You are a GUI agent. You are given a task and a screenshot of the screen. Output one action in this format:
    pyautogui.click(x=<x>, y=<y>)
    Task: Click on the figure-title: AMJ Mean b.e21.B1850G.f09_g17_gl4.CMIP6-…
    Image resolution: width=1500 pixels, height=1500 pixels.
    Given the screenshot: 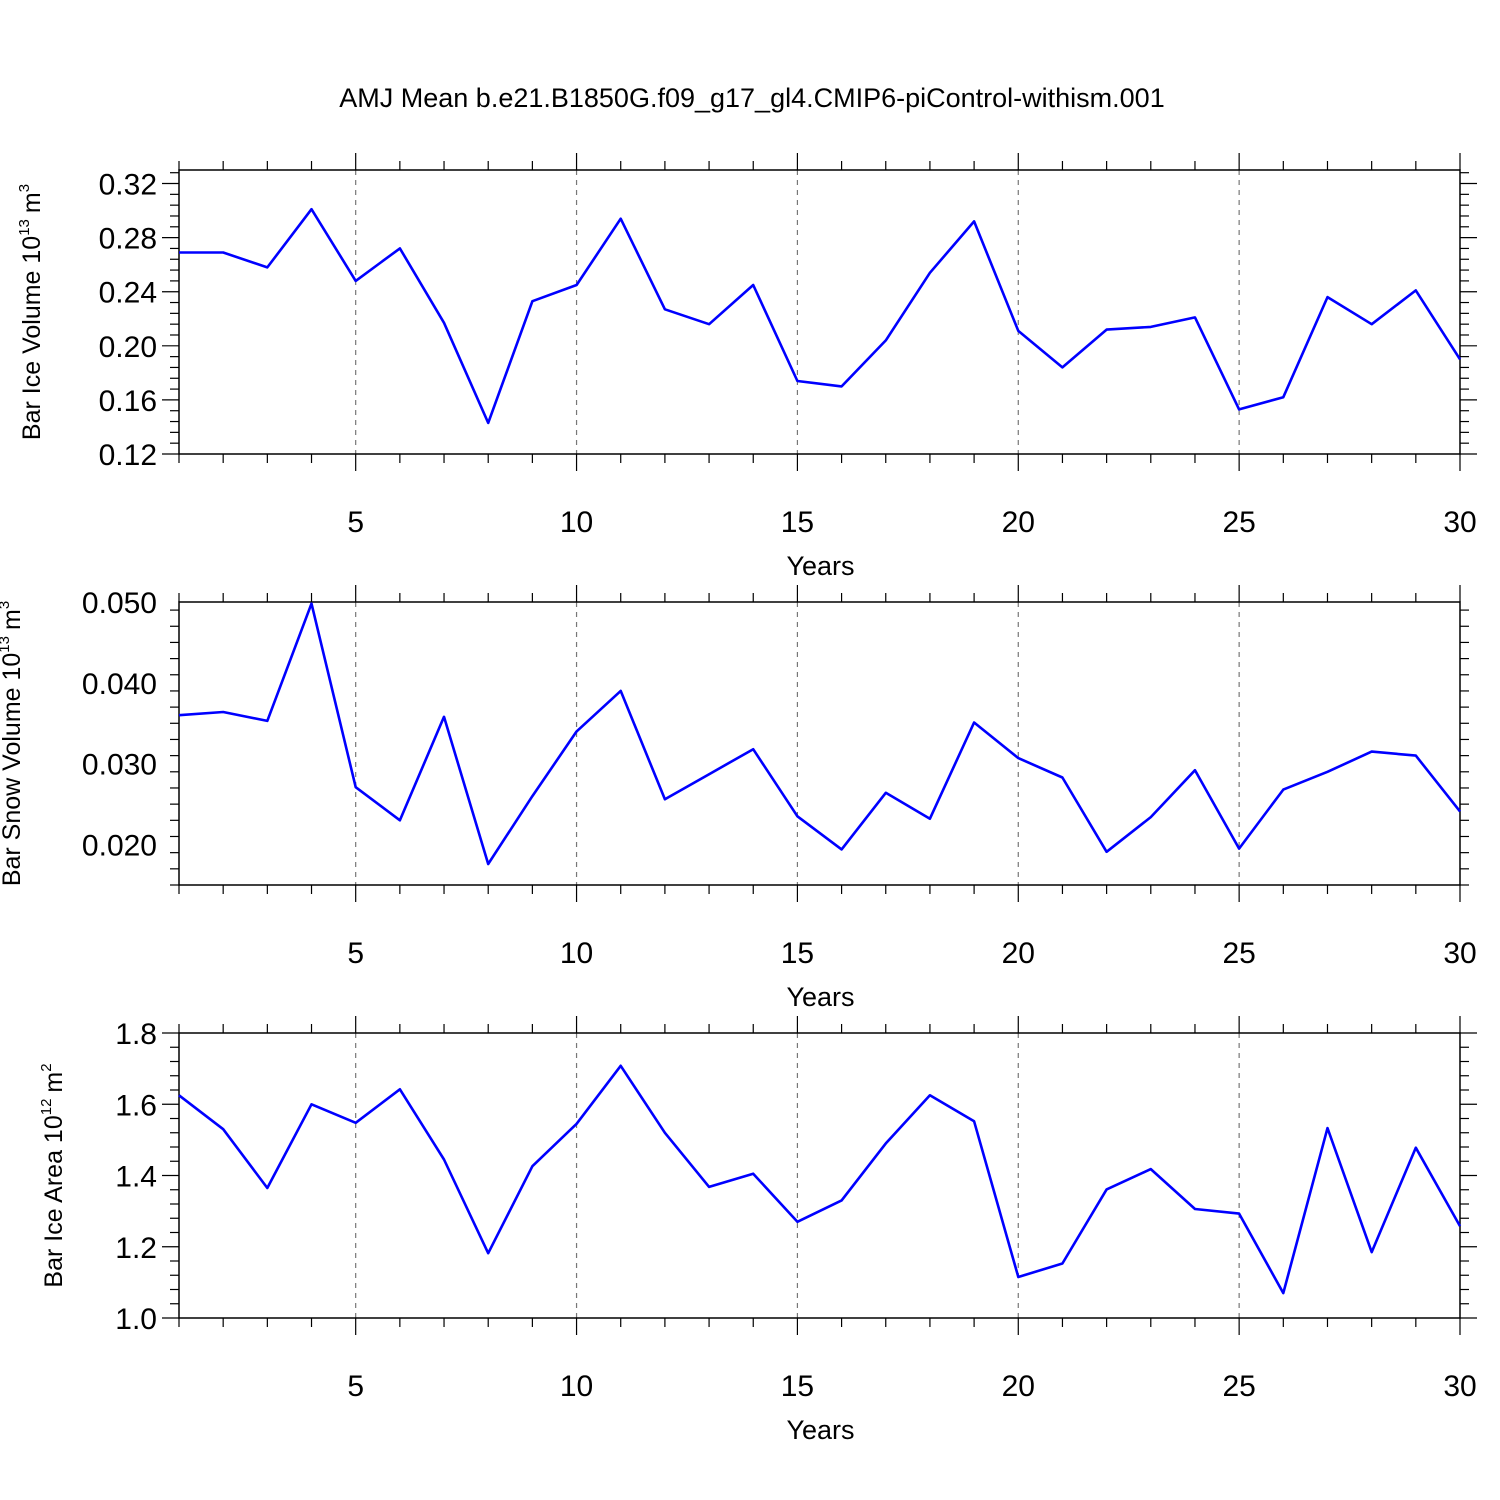 What is the action you would take?
    pyautogui.click(x=751, y=98)
    